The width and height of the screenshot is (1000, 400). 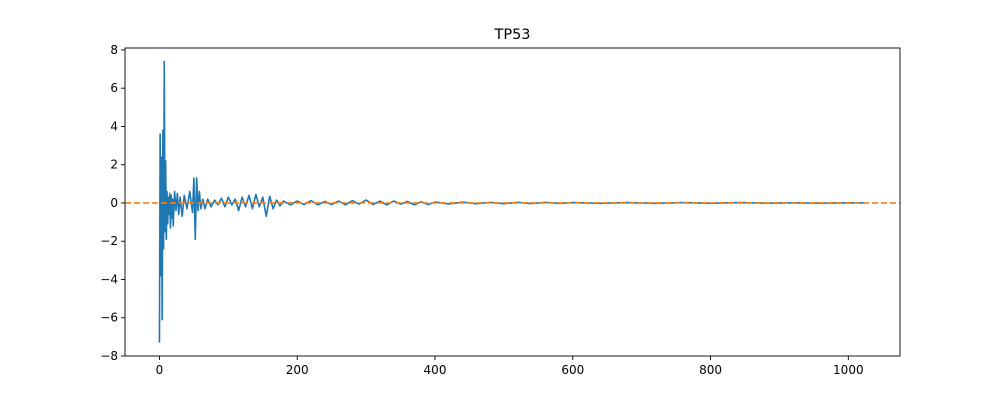 What do you see at coordinates (848, 370) in the screenshot?
I see `x-tick-label: 1000` at bounding box center [848, 370].